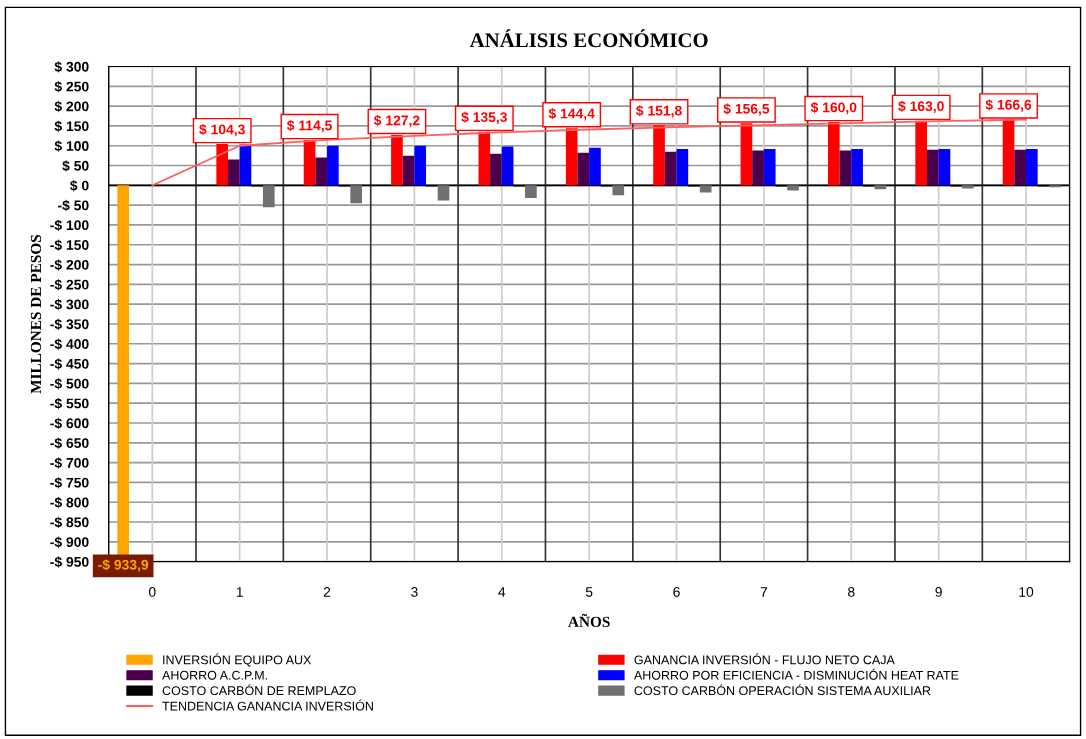 This screenshot has height=739, width=1086. Describe the element at coordinates (152, 592) in the screenshot. I see `x-tick-label: 0` at that location.